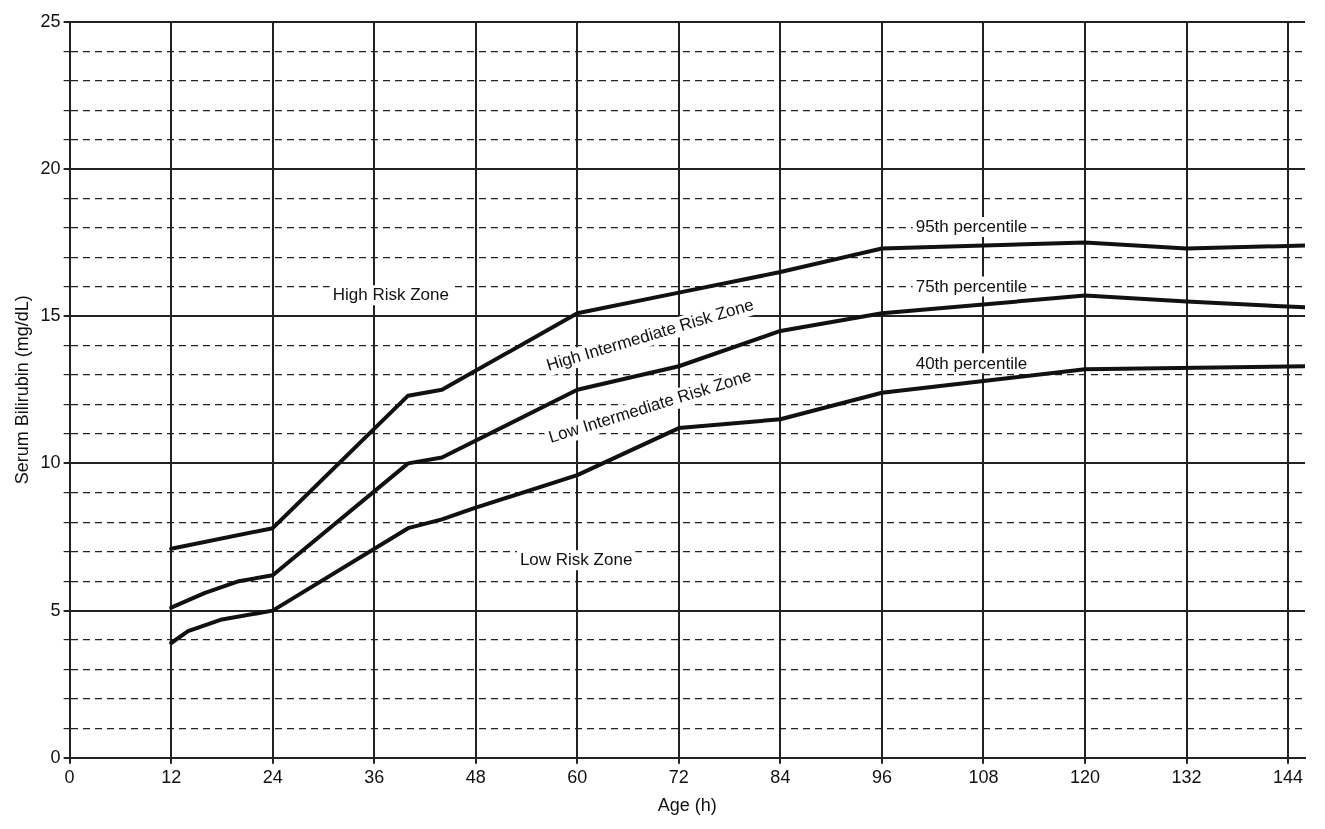 This screenshot has height=829, width=1325. I want to click on y-axis-title: Serum Bilirubin (mg/dL), so click(21, 390).